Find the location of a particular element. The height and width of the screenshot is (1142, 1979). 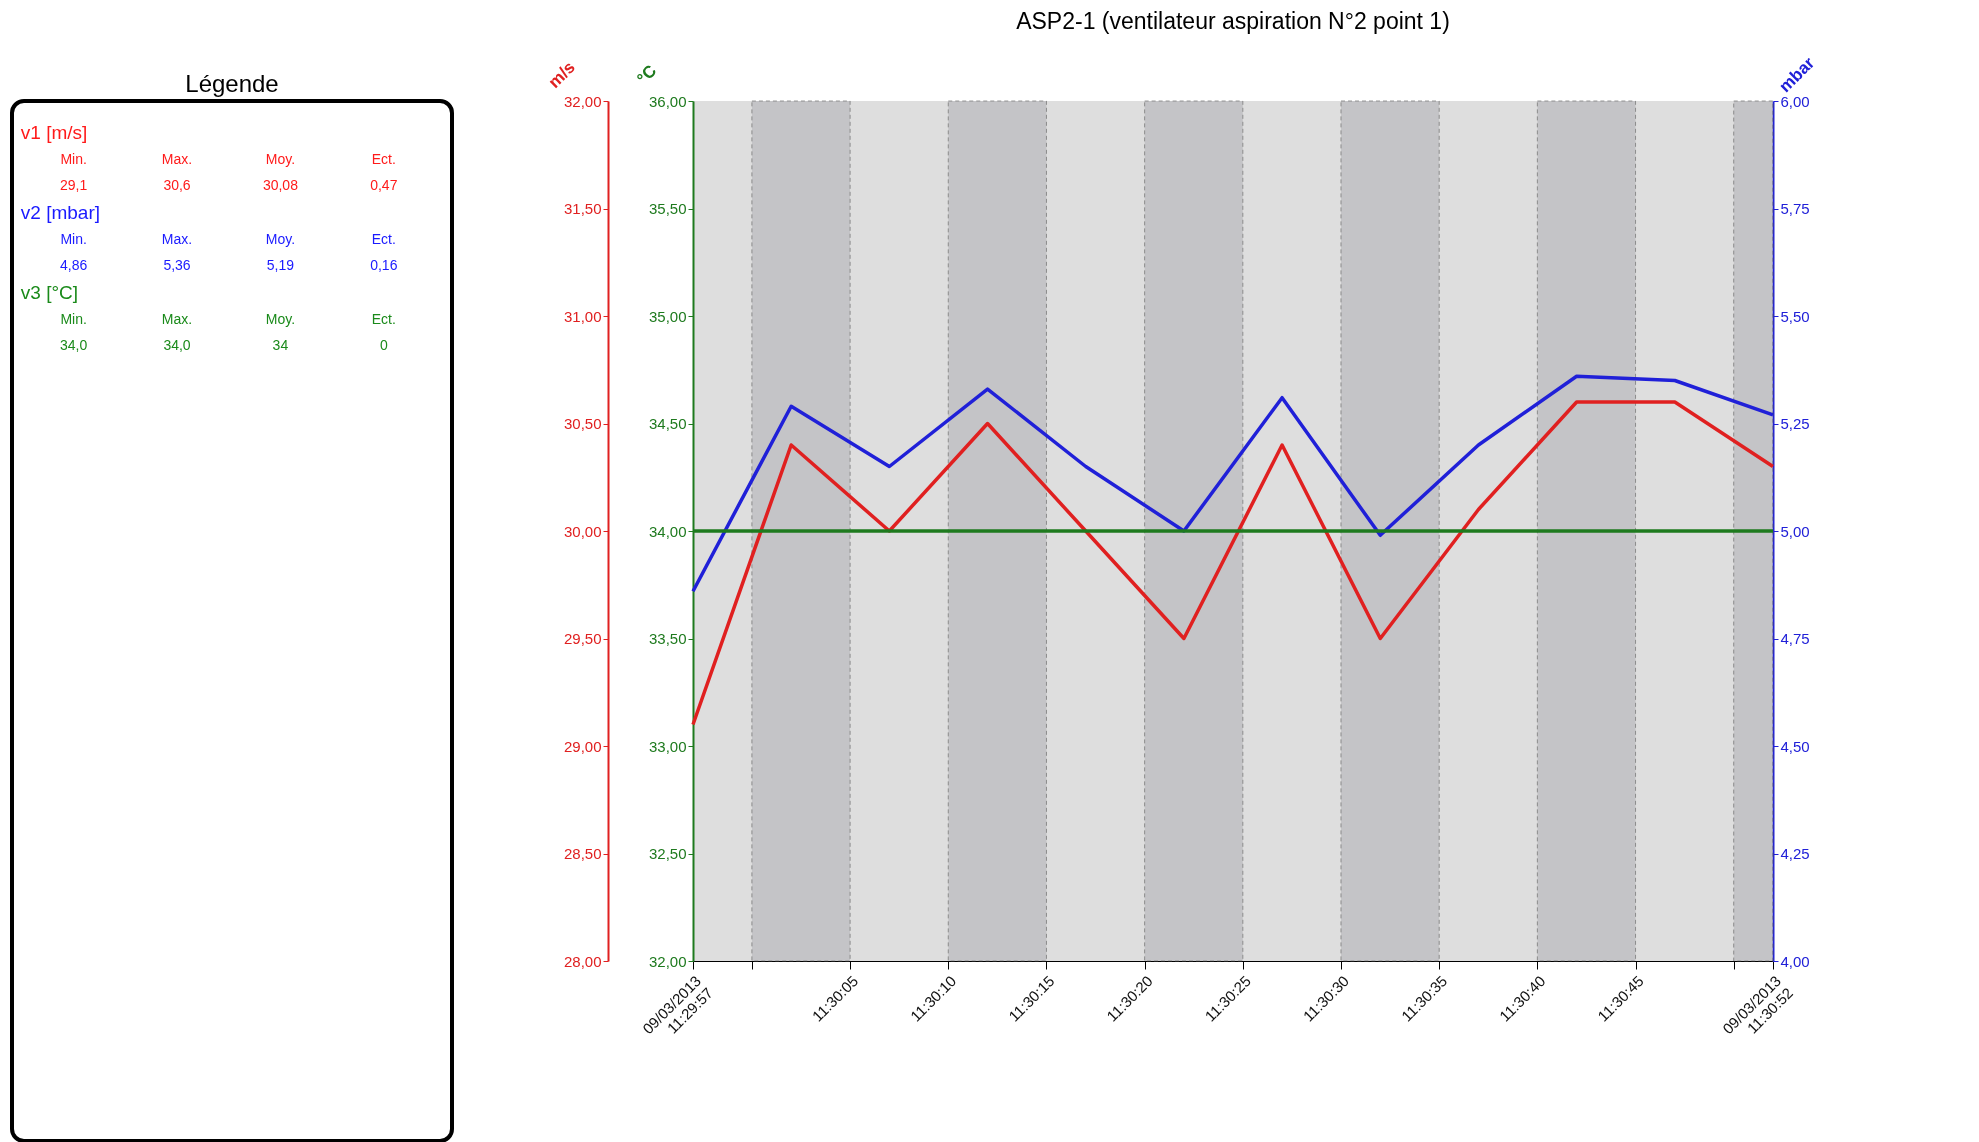

y-tick-label: 31,50 is located at coordinates (582, 208).